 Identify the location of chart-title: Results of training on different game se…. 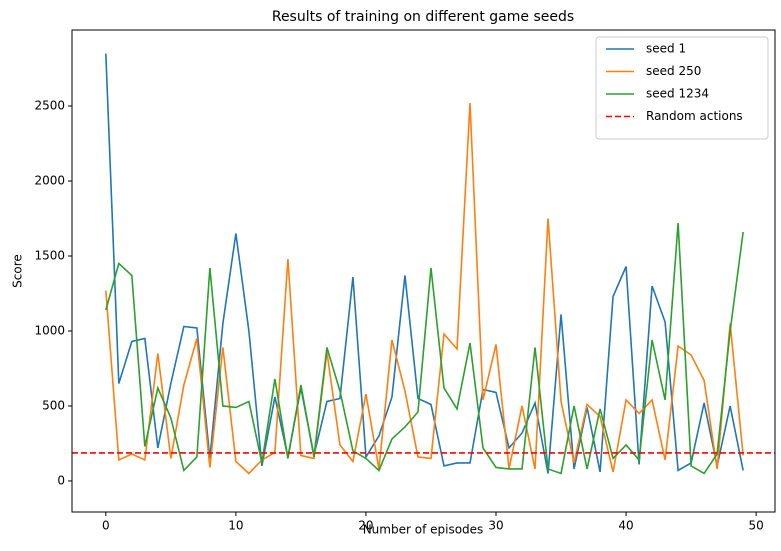
(423, 17).